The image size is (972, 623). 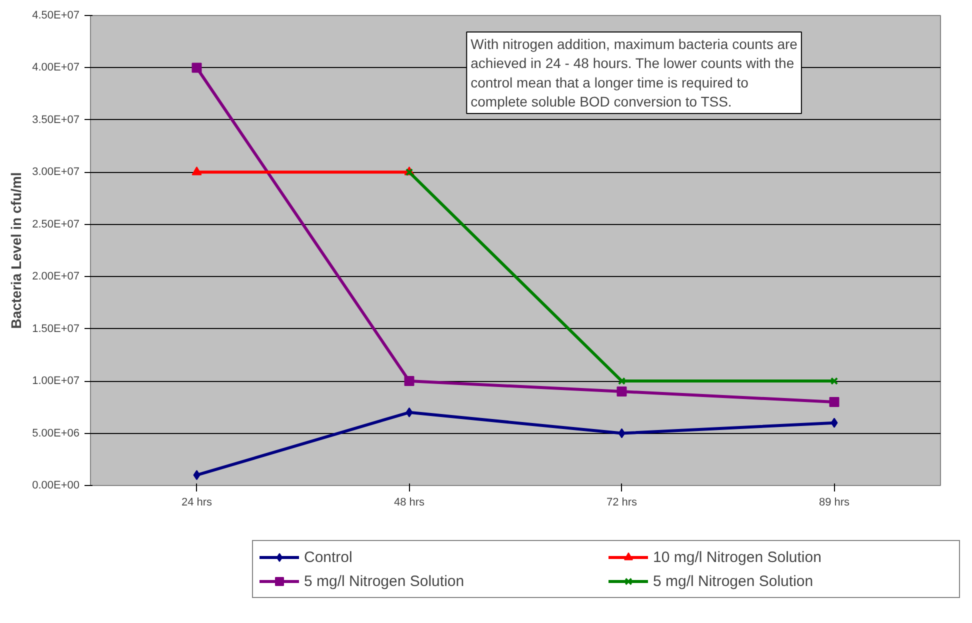 What do you see at coordinates (622, 502) in the screenshot?
I see `x-tick-label: 72 hrs` at bounding box center [622, 502].